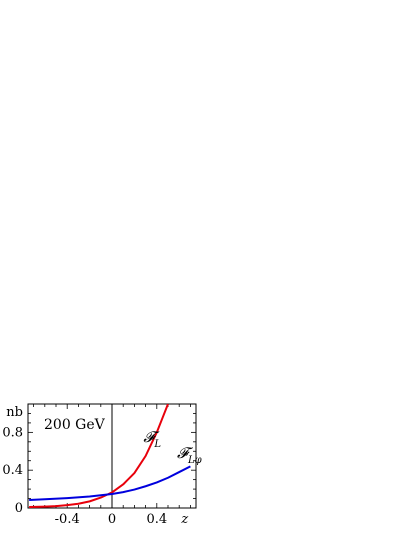 This screenshot has height=537, width=415. What do you see at coordinates (12, 470) in the screenshot?
I see `y-tick-label: 0.4` at bounding box center [12, 470].